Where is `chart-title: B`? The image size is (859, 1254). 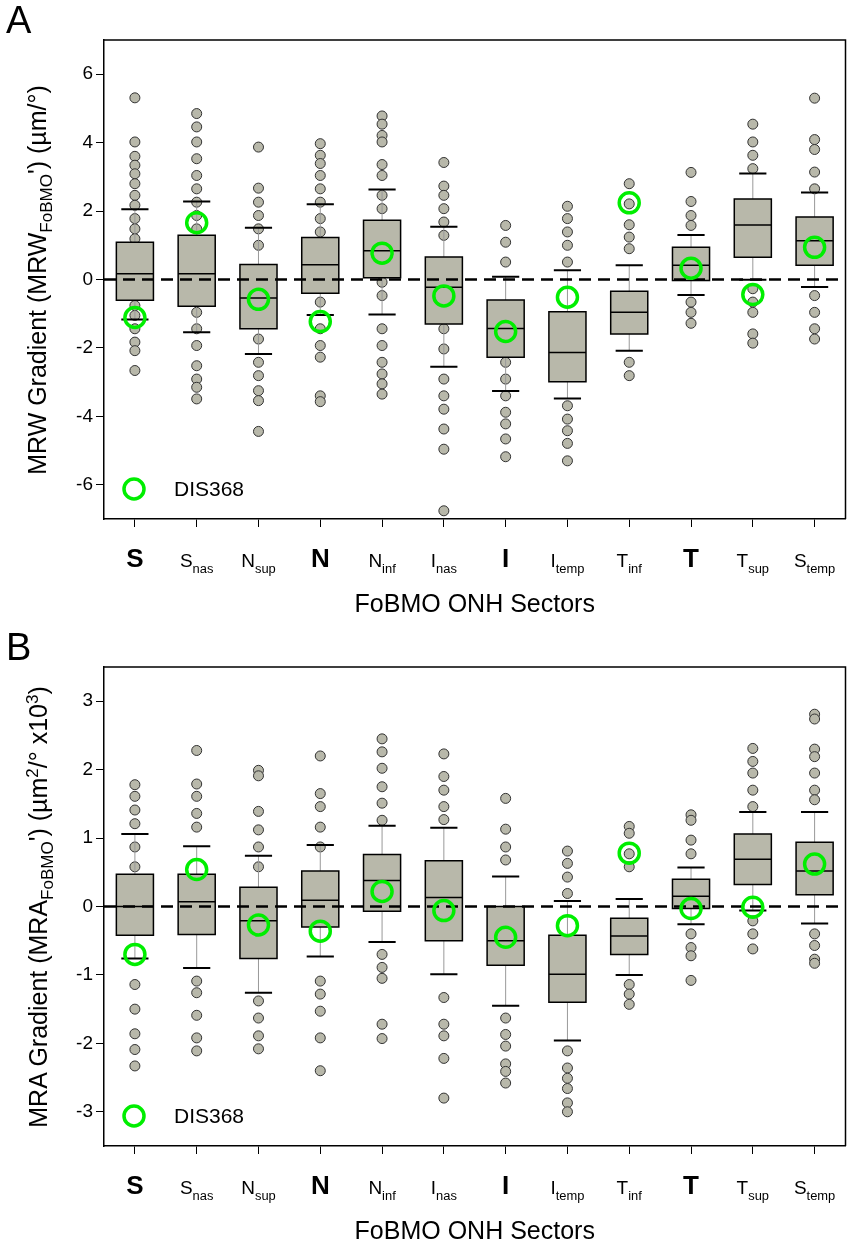
chart-title: B is located at coordinates (19, 647).